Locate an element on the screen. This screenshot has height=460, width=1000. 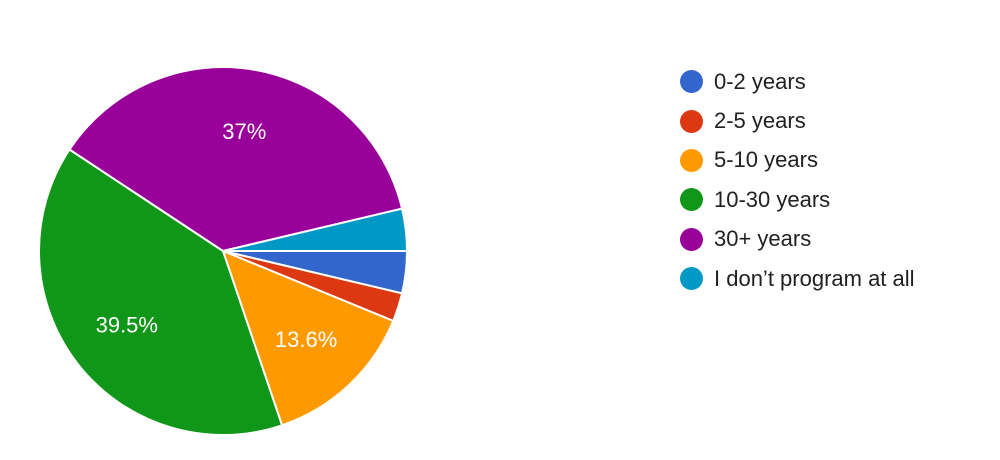
legend-item-30-plus-years: 30+ years is located at coordinates (797, 239).